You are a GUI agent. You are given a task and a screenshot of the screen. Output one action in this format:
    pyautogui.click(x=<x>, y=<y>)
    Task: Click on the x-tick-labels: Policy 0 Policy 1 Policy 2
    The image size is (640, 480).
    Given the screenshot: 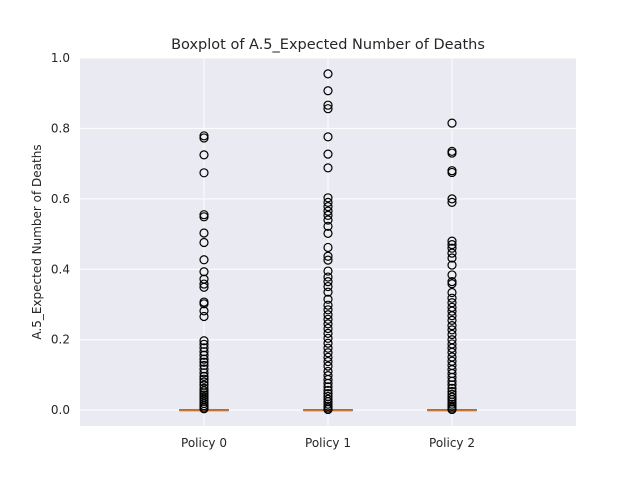 What is the action you would take?
    pyautogui.click(x=328, y=443)
    